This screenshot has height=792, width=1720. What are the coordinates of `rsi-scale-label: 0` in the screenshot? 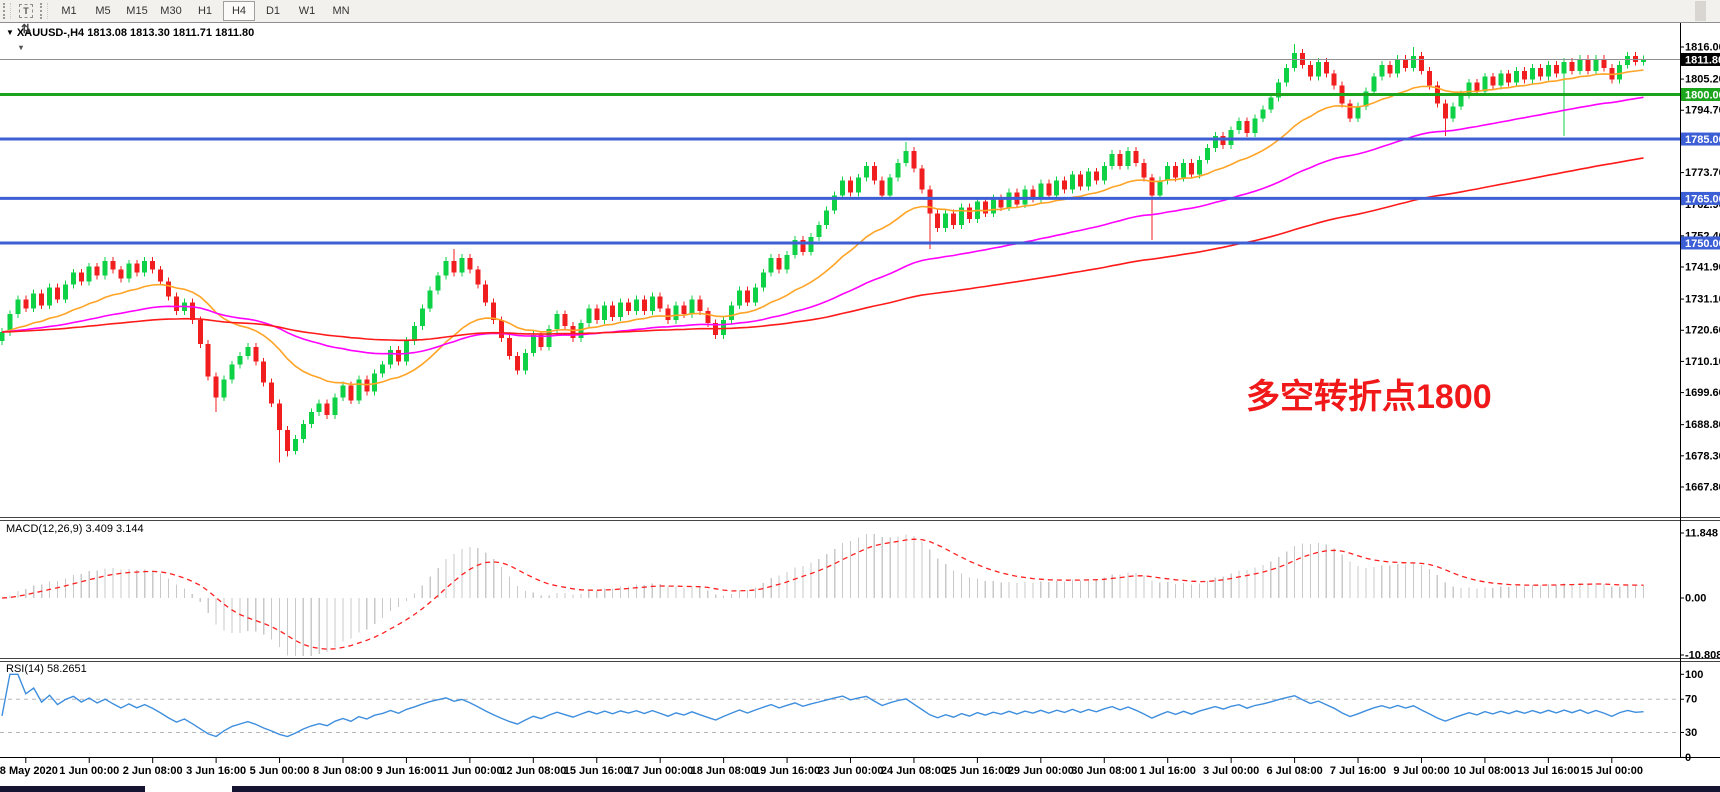 It's located at (1688, 758).